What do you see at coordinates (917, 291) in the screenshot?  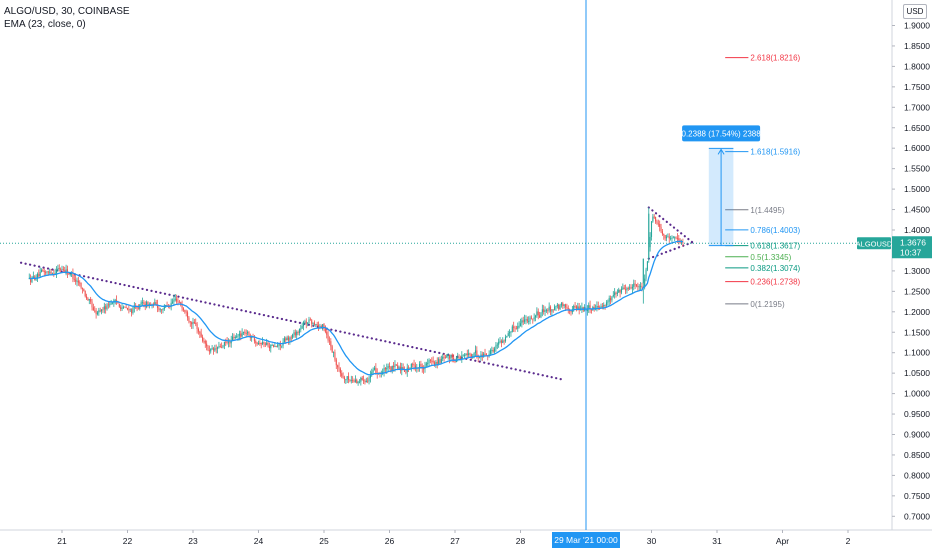 I see `price-tick-label: 1.2500` at bounding box center [917, 291].